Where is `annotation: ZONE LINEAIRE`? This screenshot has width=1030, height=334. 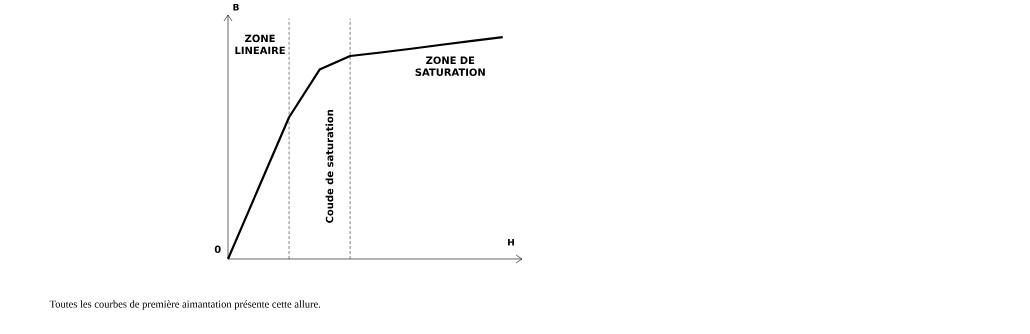
annotation: ZONE LINEAIRE is located at coordinates (260, 44).